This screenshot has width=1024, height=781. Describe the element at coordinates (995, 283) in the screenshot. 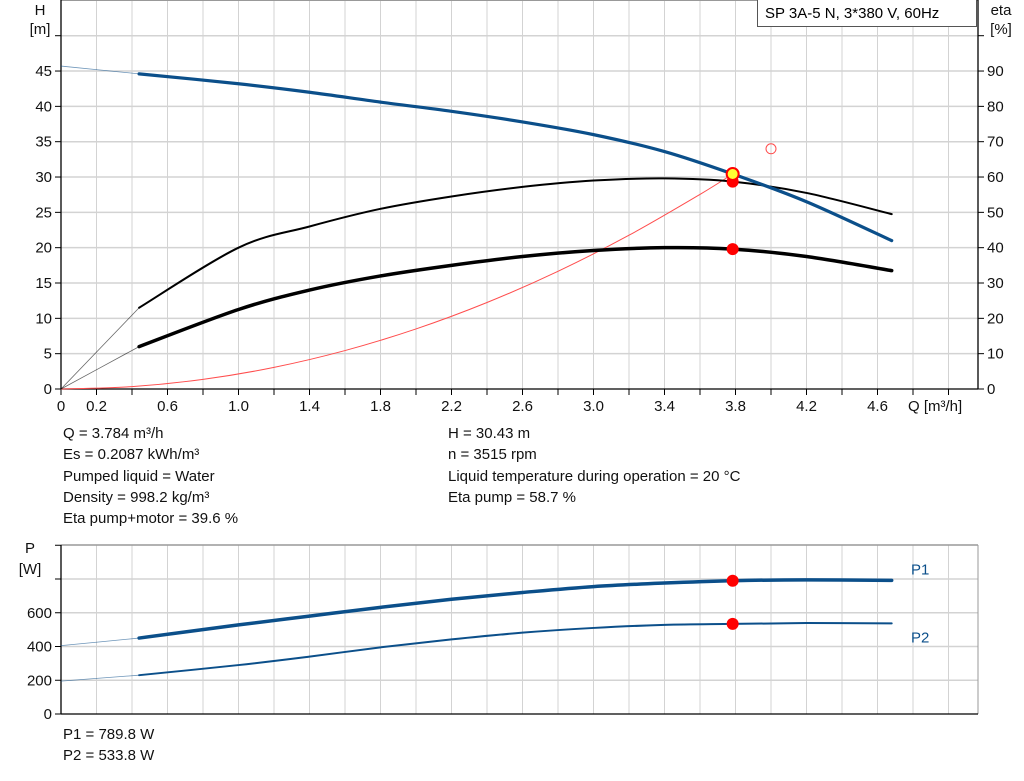

I see `y-tick-label-right: 30` at that location.